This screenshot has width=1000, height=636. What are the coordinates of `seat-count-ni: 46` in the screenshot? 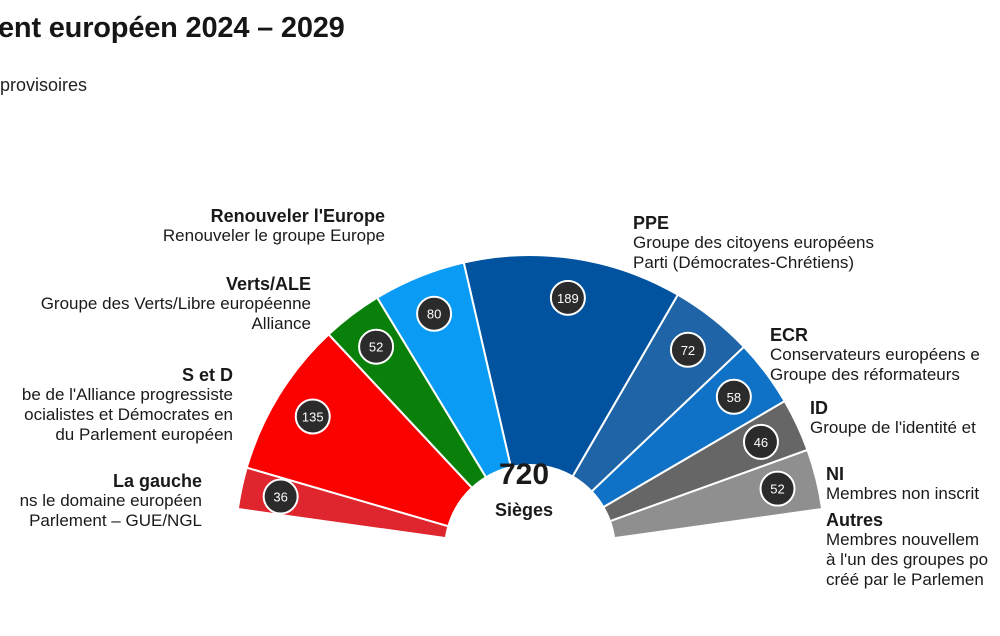 It's located at (761, 442).